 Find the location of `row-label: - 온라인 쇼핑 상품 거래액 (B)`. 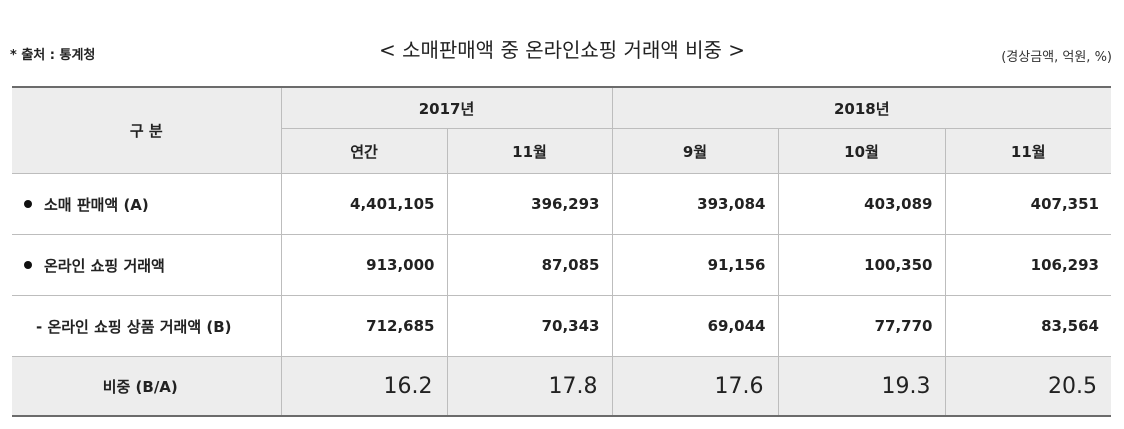

row-label: - 온라인 쇼핑 상품 거래액 (B) is located at coordinates (147, 326).